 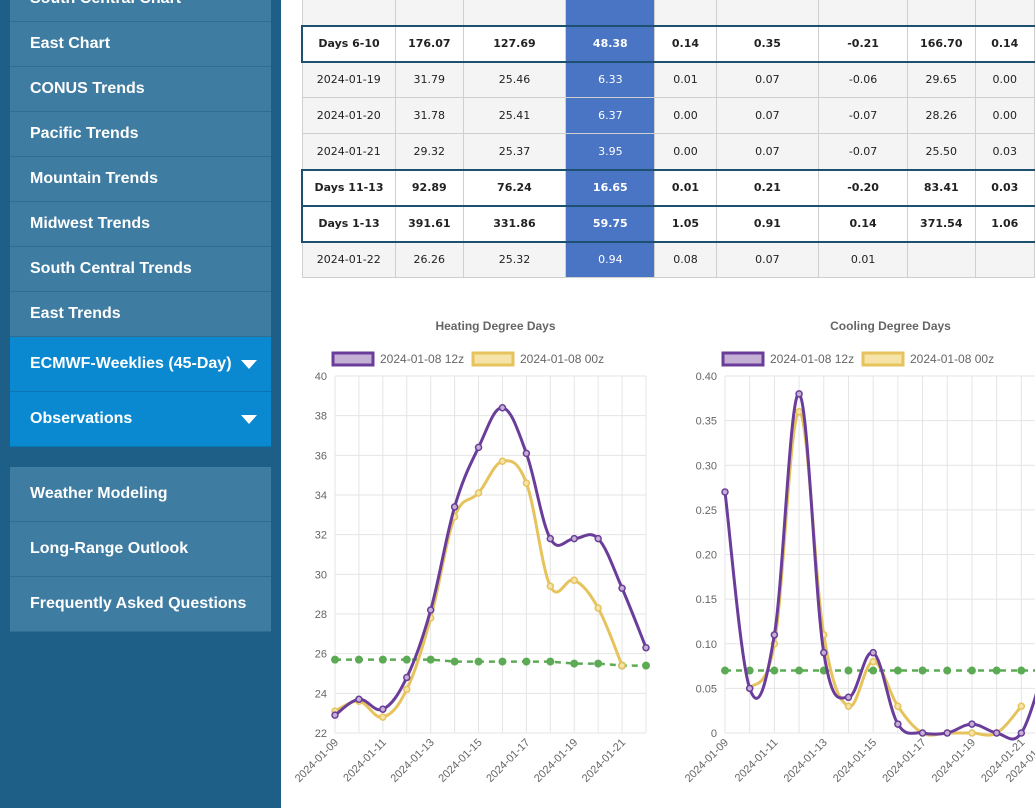 I want to click on nav-item-weather-modeling: Weather Modeling, so click(x=140, y=494).